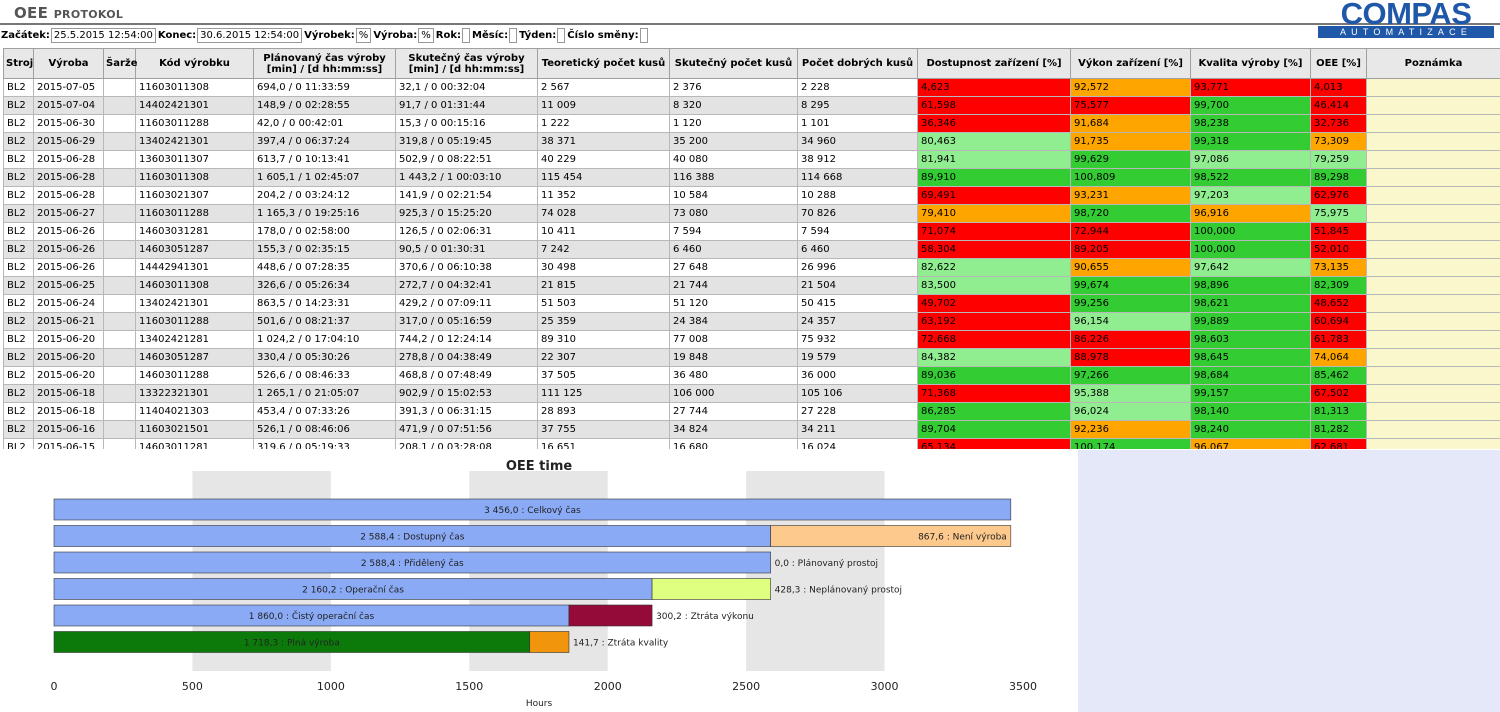  What do you see at coordinates (994, 87) in the screenshot?
I see `cell-dost: 4,623` at bounding box center [994, 87].